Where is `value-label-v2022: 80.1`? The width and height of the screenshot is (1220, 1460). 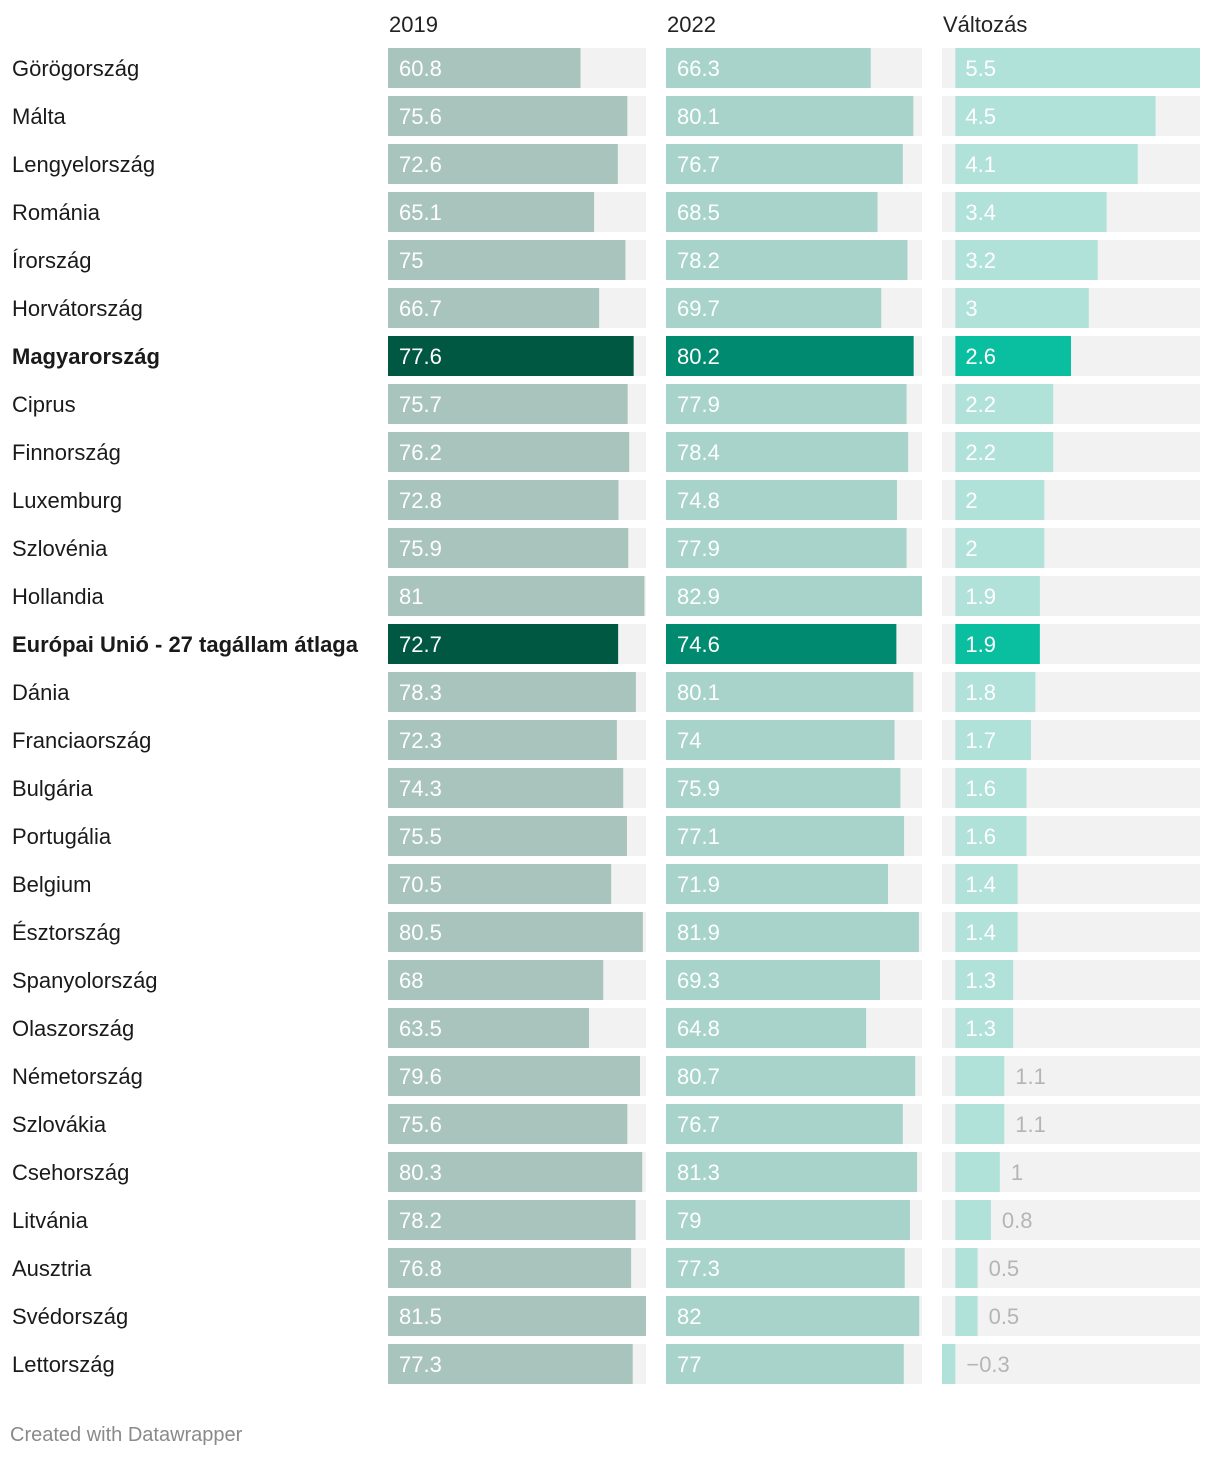 value-label-v2022: 80.1 is located at coordinates (698, 692).